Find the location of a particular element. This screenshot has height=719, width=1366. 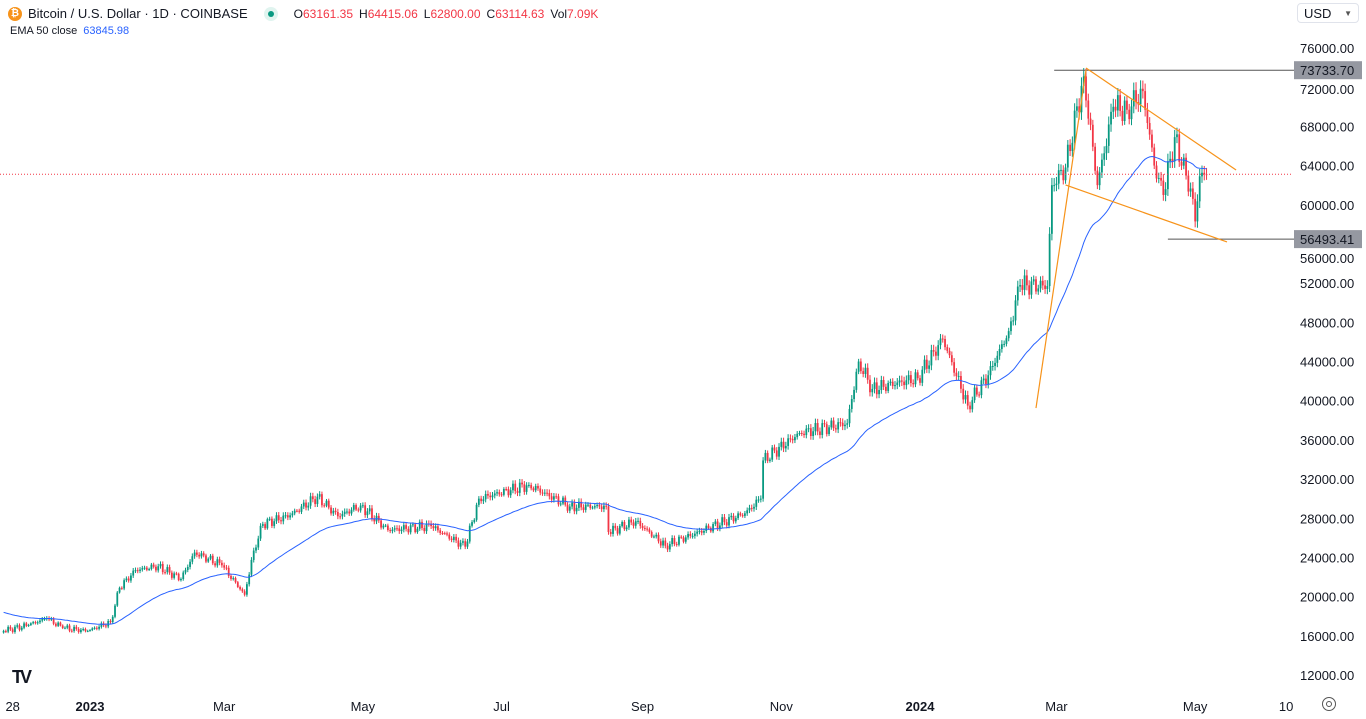

ema-legend: EMA 50 close 63845.98 is located at coordinates (69, 31).